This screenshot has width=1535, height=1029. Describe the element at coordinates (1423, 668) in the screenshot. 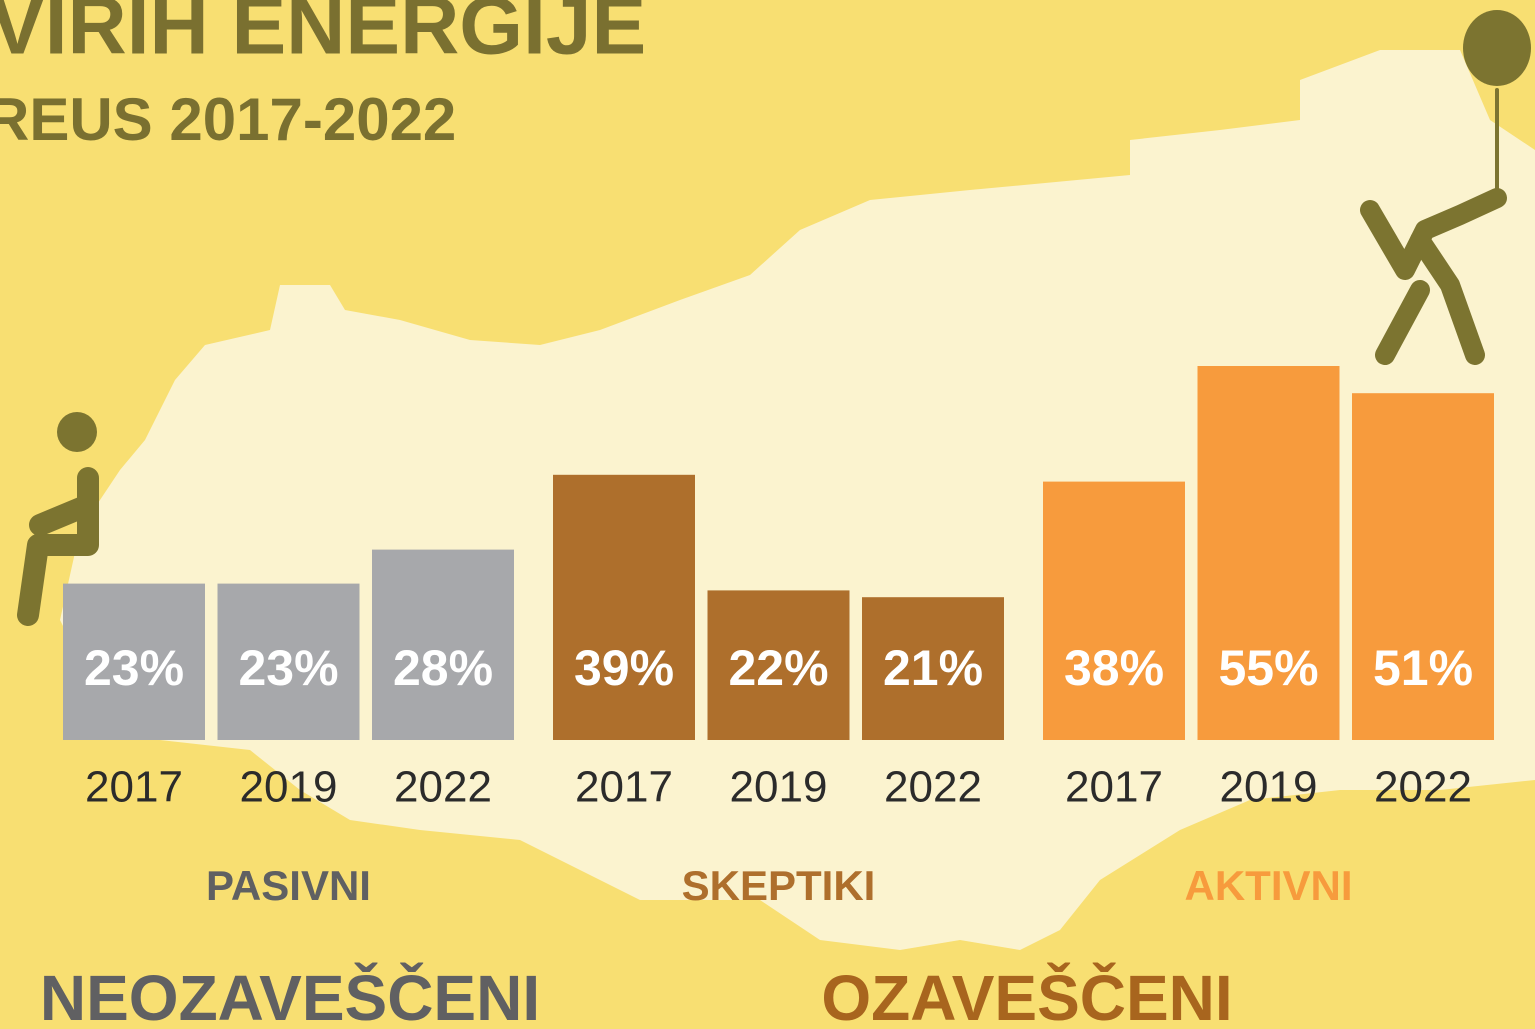

I see `value-label: 51%` at that location.